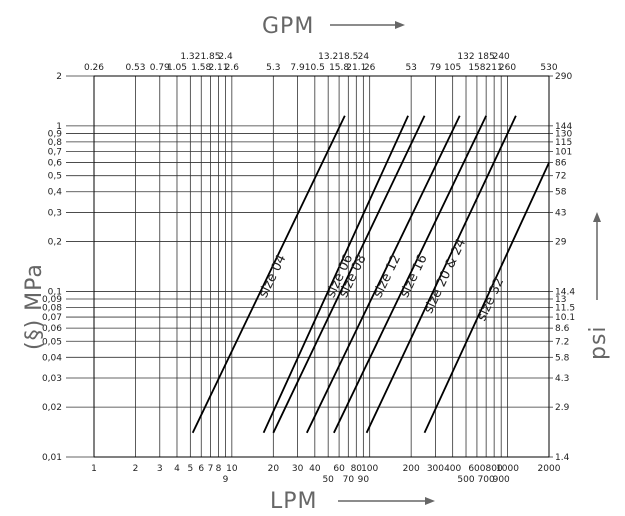 This screenshot has width=625, height=516. I want to click on left-tick-label: 0,5, so click(55, 177).